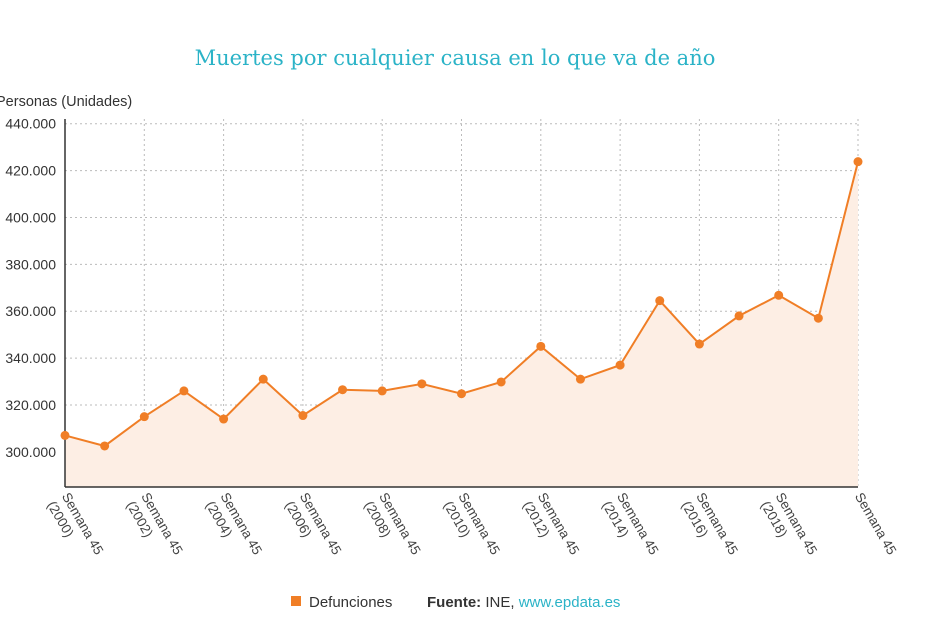  I want to click on source-value: INE,, so click(499, 602).